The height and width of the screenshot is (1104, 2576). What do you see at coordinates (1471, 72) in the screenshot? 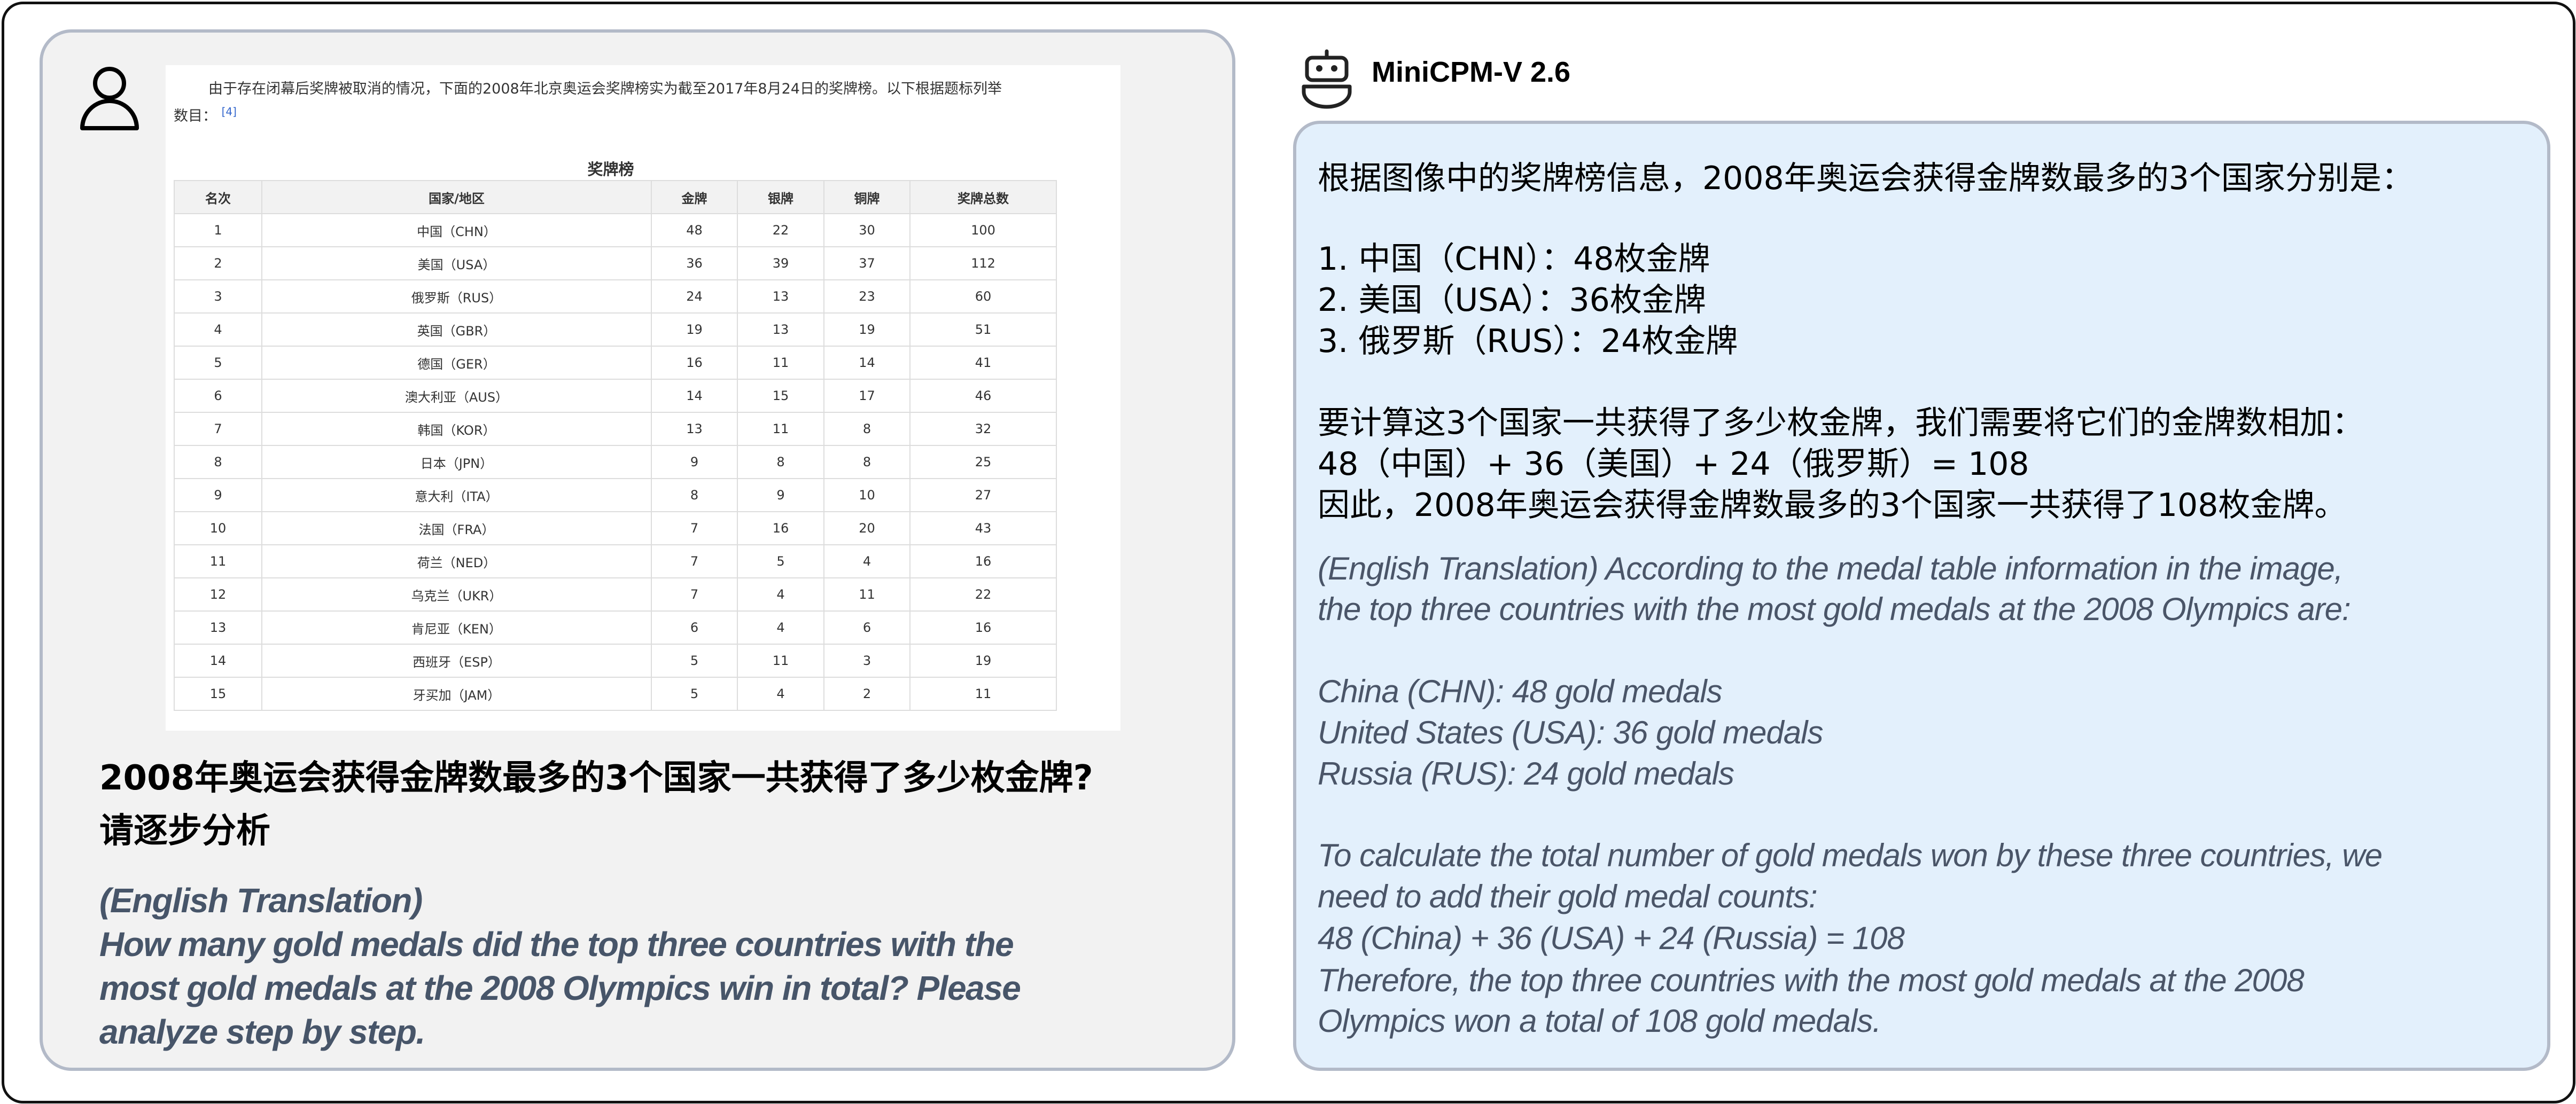
I see `model-name: MiniCPM-V 2.6` at bounding box center [1471, 72].